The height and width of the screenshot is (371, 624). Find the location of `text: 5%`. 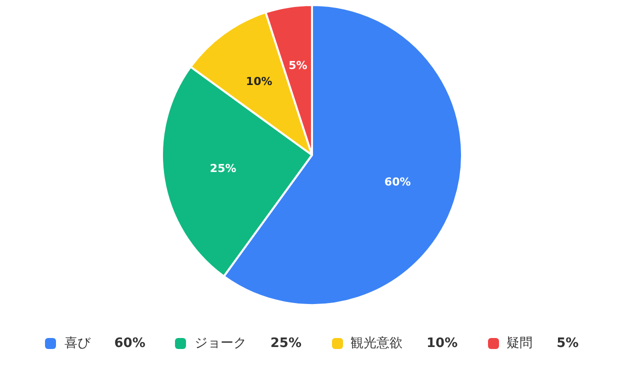

text: 5% is located at coordinates (567, 343).